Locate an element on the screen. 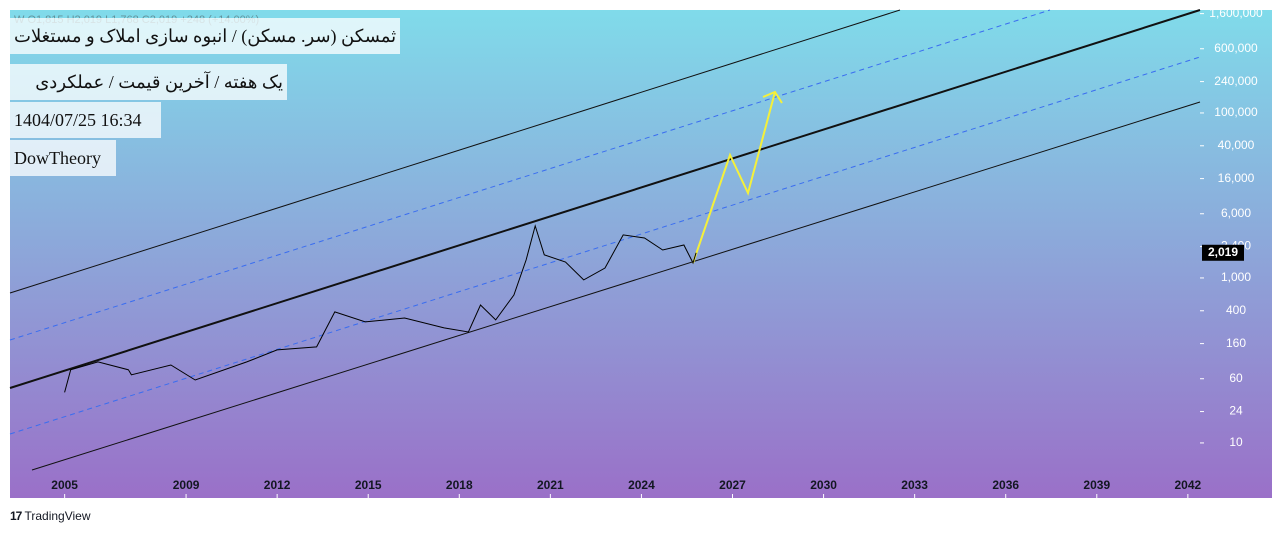 This screenshot has width=1282, height=535. brand: 17 TradingView is located at coordinates (50, 516).